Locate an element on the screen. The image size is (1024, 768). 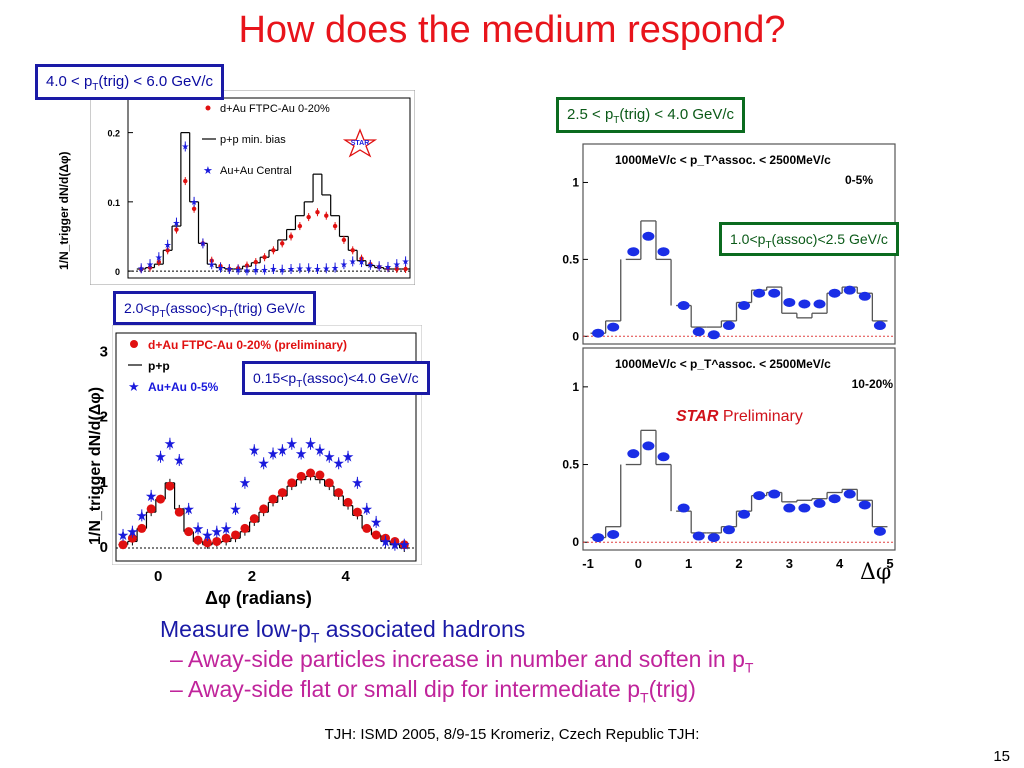
y-axis-label-bottom-left: 1/N_trigger dN/d(Δφ) is located at coordinates (90, 445).